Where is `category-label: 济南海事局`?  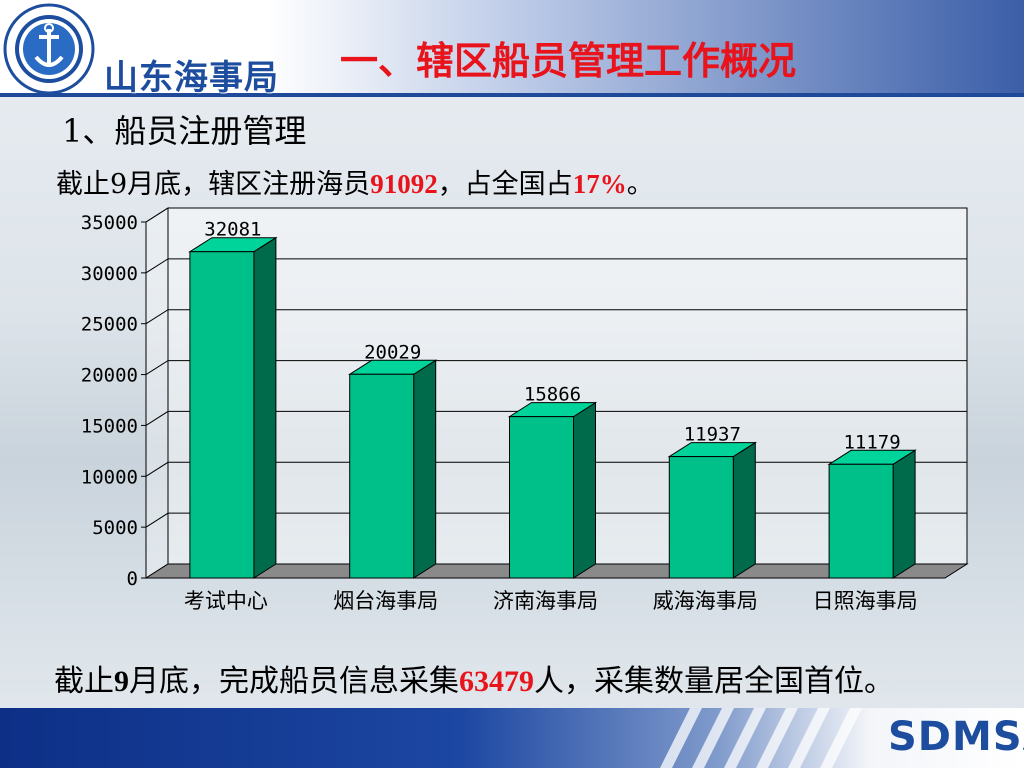
category-label: 济南海事局 is located at coordinates (545, 601).